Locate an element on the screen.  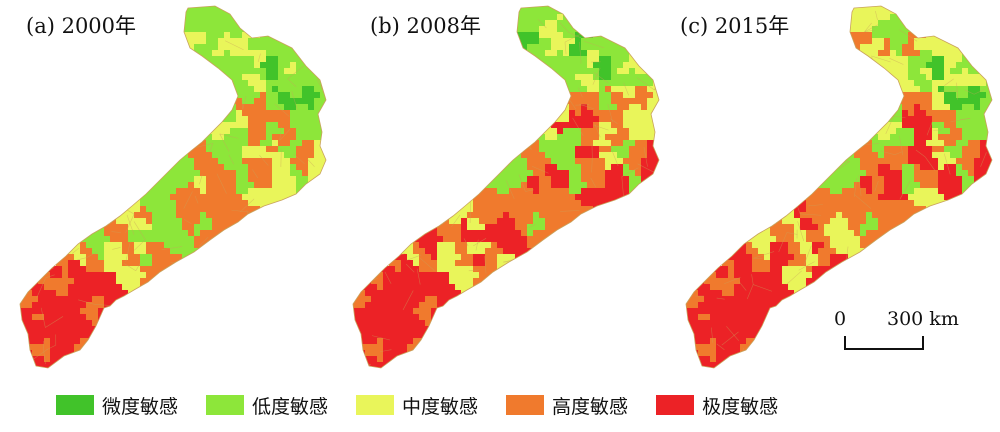
legend-label: 极度敏感 is located at coordinates (740, 406).